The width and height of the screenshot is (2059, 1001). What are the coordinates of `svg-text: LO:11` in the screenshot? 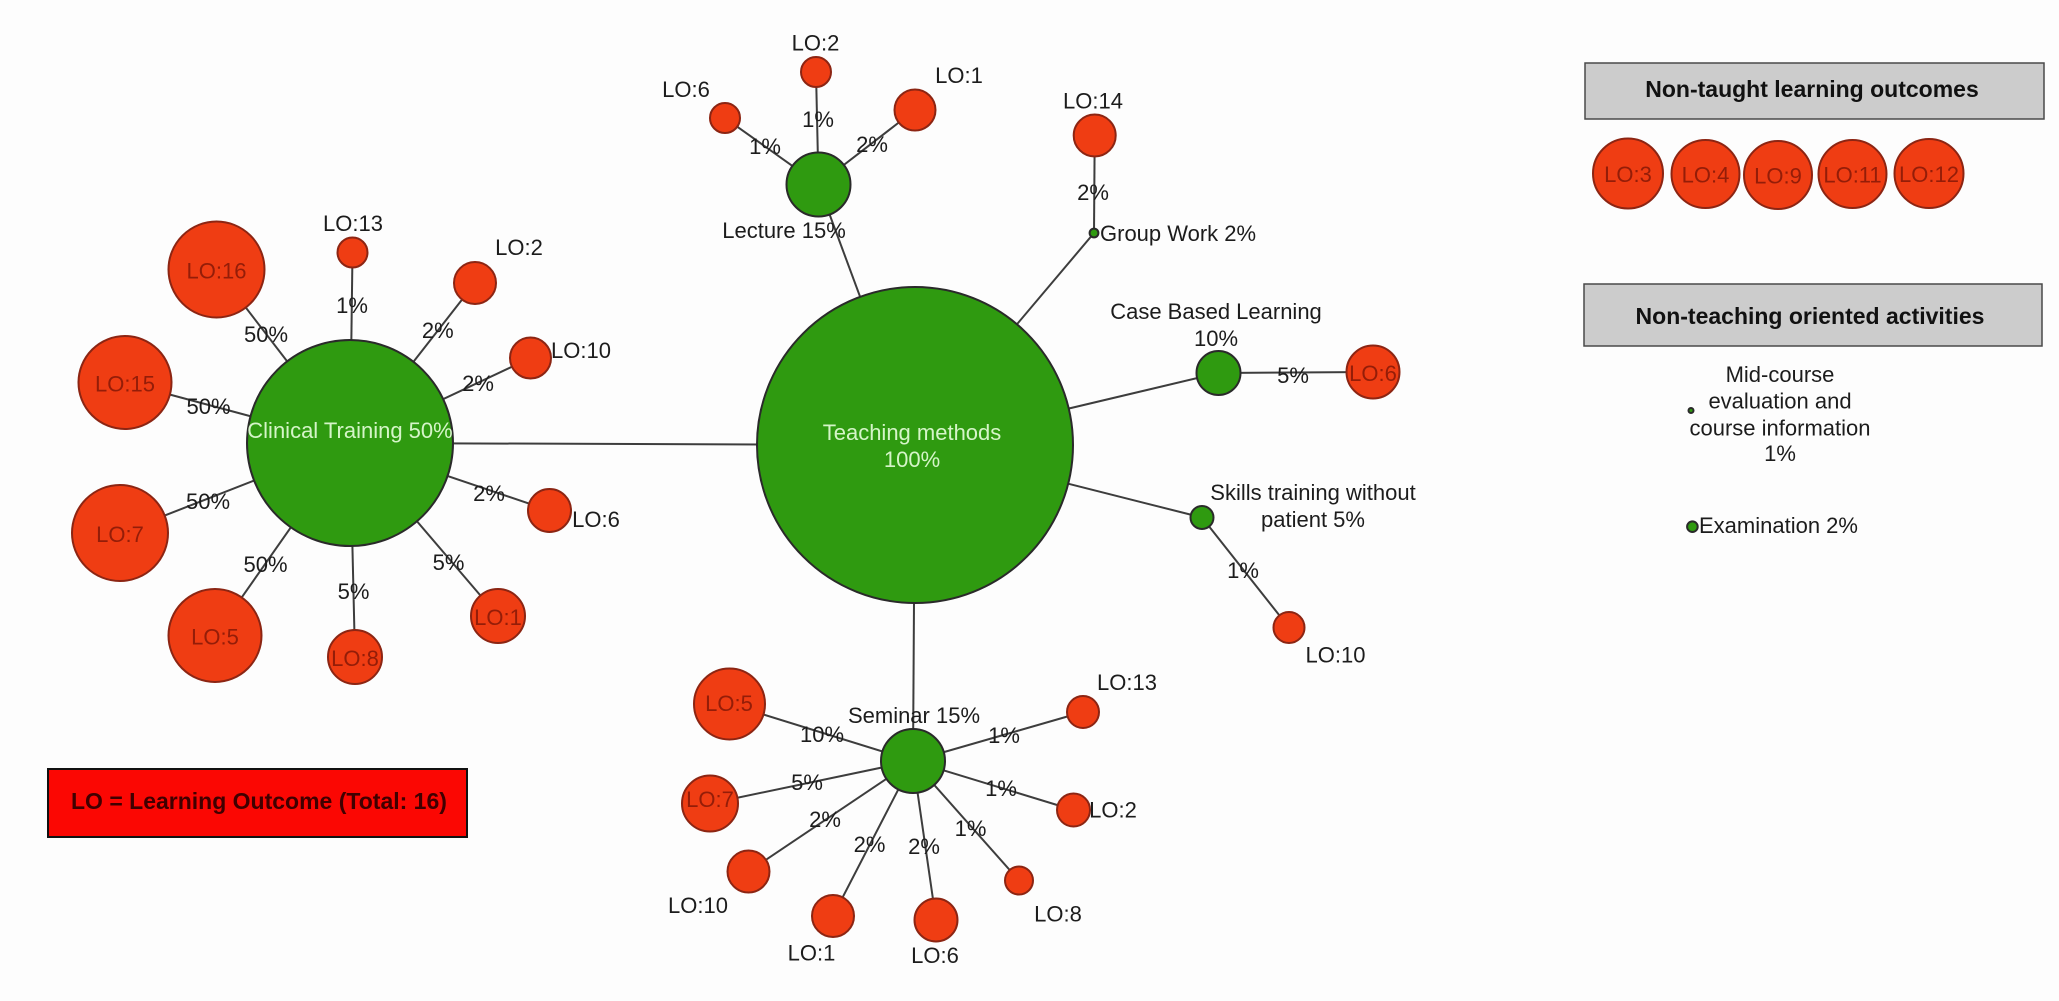 It's located at (1852, 175).